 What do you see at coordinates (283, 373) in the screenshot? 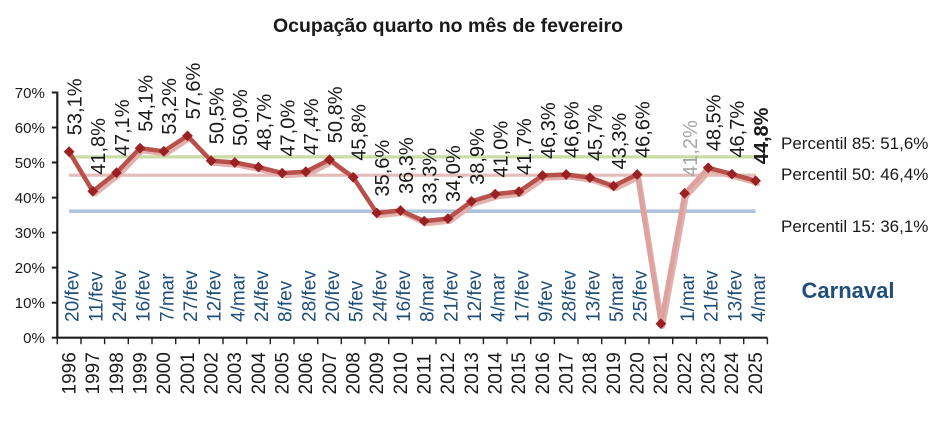
I see `svg-text: 2005` at bounding box center [283, 373].